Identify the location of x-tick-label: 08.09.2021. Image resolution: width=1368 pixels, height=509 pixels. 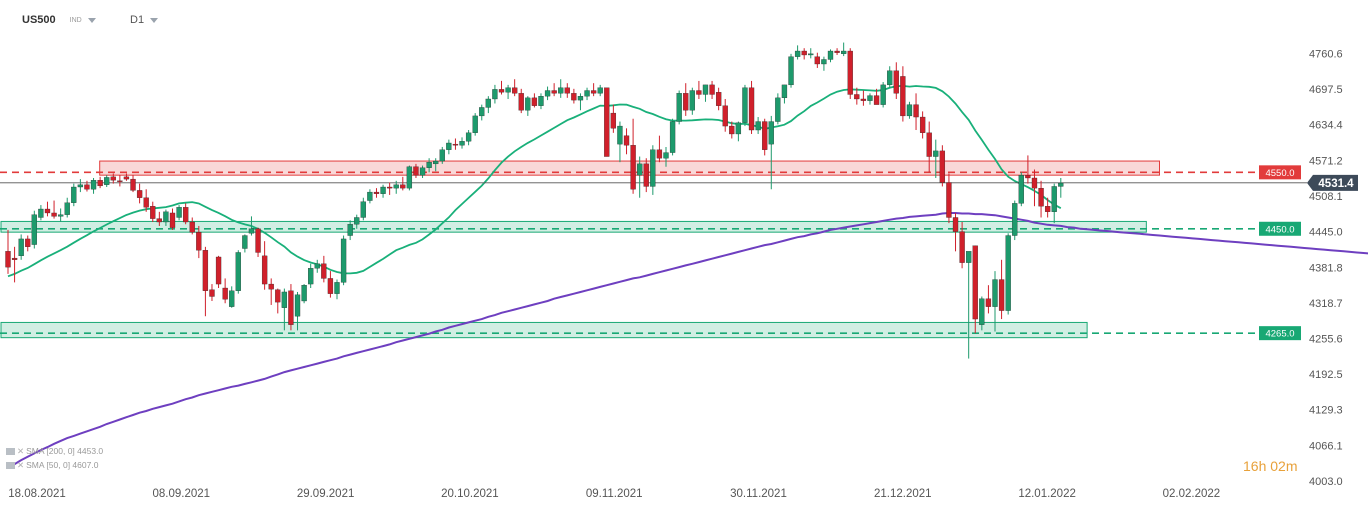
(182, 494).